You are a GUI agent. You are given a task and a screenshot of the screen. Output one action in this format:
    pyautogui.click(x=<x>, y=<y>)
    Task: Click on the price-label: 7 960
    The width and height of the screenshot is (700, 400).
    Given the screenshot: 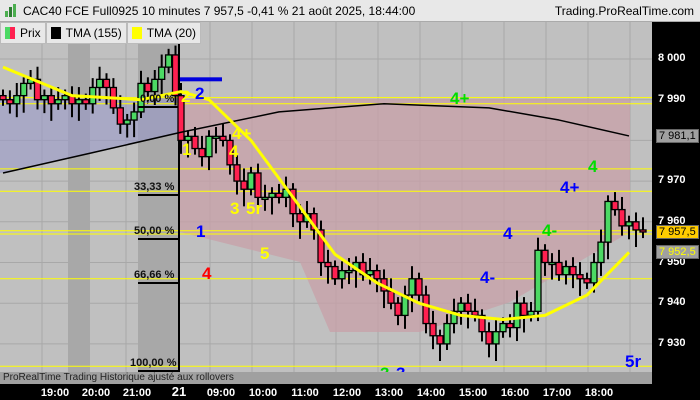 What is the action you would take?
    pyautogui.click(x=672, y=220)
    